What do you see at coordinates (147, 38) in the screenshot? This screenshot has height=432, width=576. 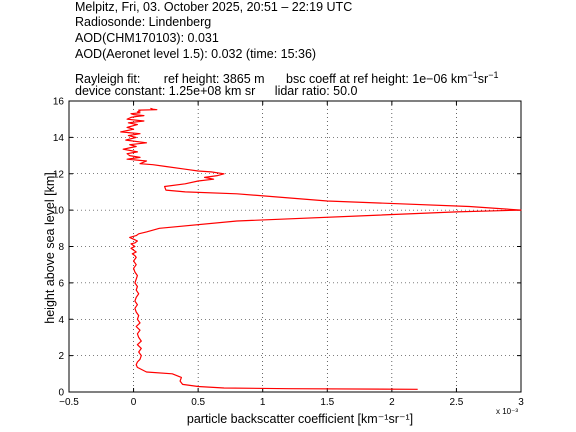 I see `aod-chm-line: AOD(CHM170103): 0.031` at bounding box center [147, 38].